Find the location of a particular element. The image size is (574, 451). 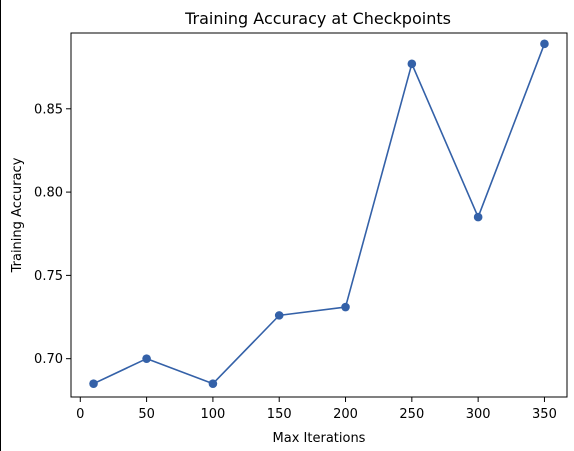

x-tick-label: 200 is located at coordinates (345, 414).